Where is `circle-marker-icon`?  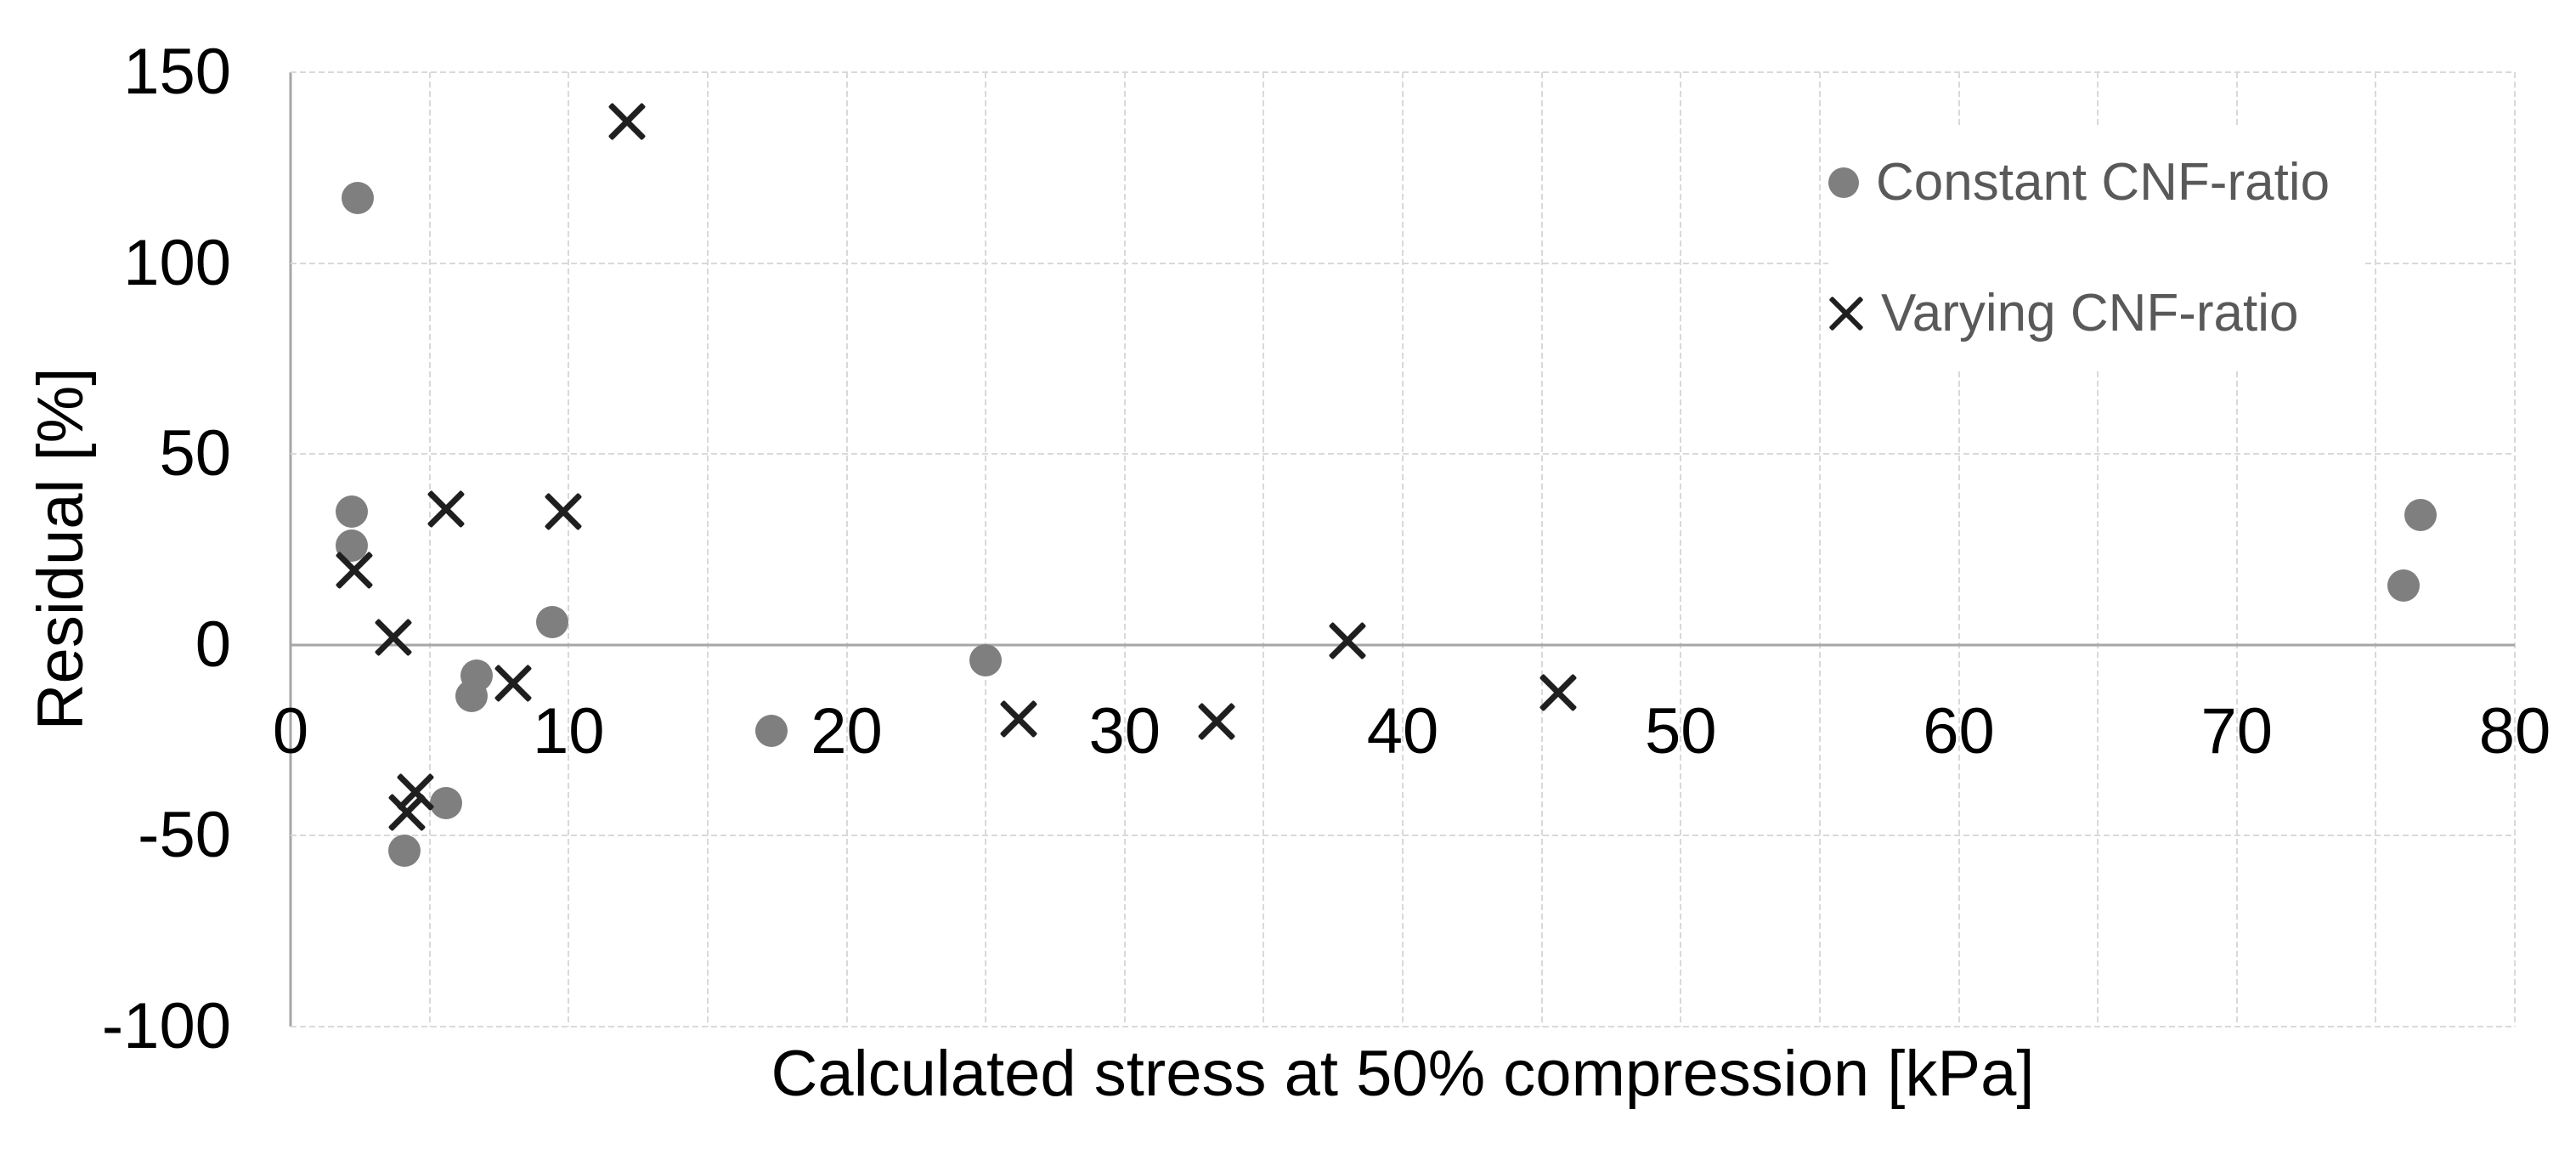
circle-marker-icon is located at coordinates (1844, 183).